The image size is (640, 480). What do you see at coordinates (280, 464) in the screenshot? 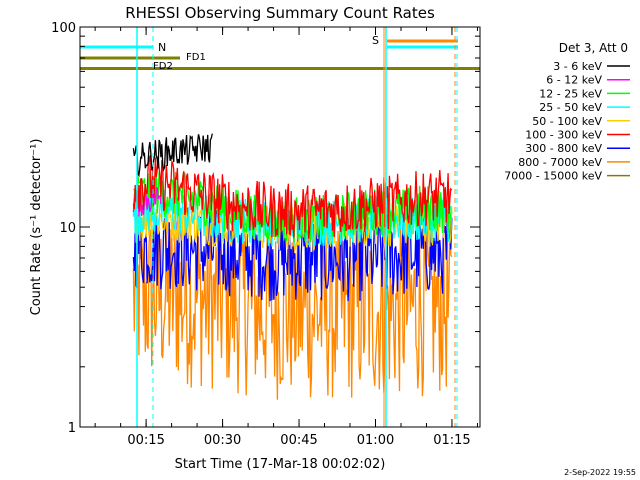
I see `x-axis-label: Start Time (17-Mar-18 00:02:02)` at bounding box center [280, 464].